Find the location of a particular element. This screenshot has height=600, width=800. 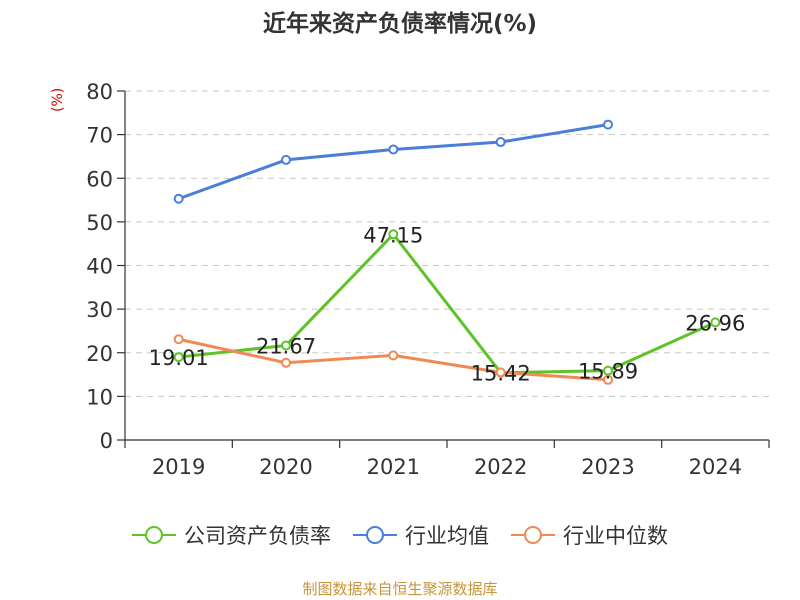

y-tick-label-50: 50 is located at coordinates (99, 223).